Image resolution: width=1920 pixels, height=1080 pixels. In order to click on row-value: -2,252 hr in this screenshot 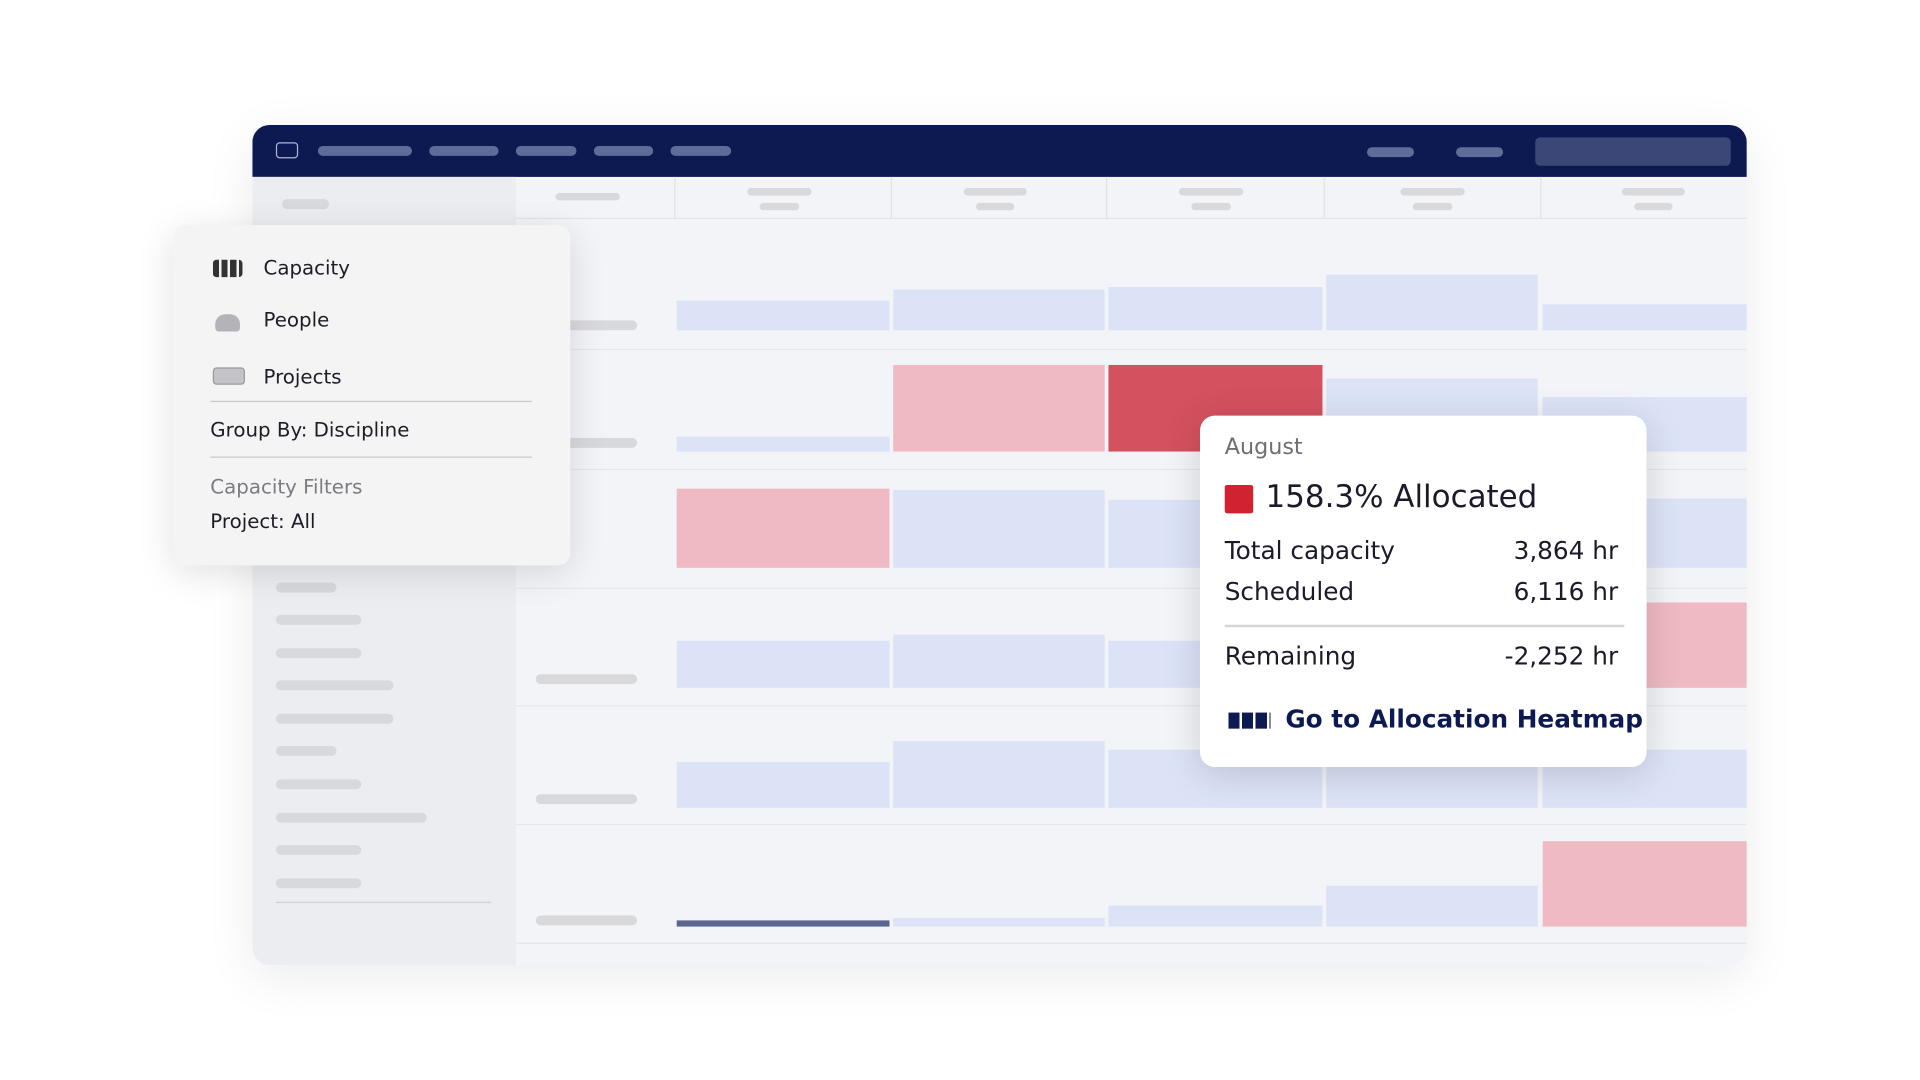, I will do `click(1561, 655)`.